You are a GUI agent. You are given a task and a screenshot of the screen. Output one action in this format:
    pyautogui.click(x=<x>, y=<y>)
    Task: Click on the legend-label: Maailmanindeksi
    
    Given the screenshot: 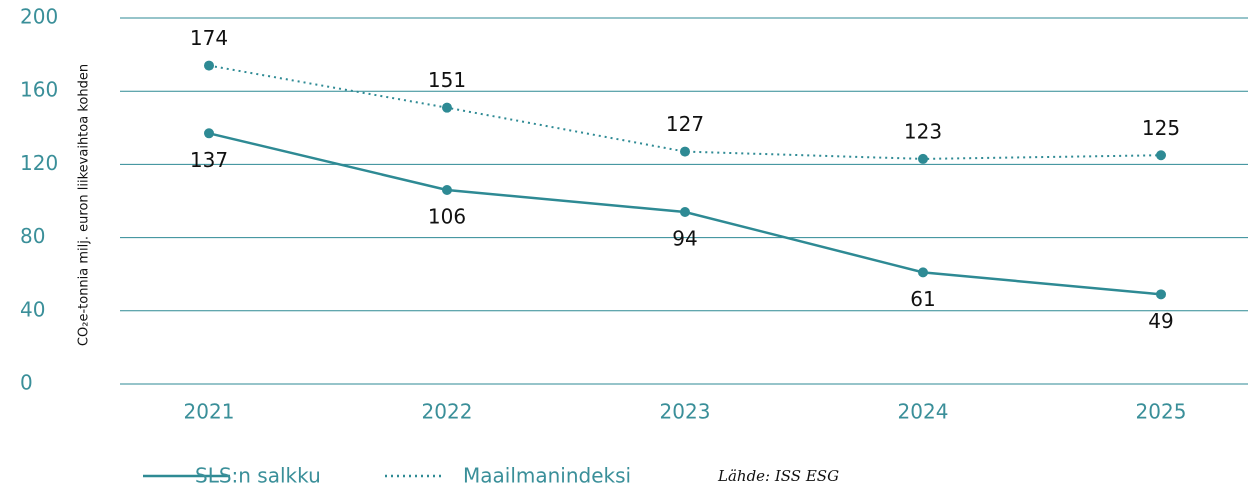 What is the action you would take?
    pyautogui.click(x=547, y=476)
    